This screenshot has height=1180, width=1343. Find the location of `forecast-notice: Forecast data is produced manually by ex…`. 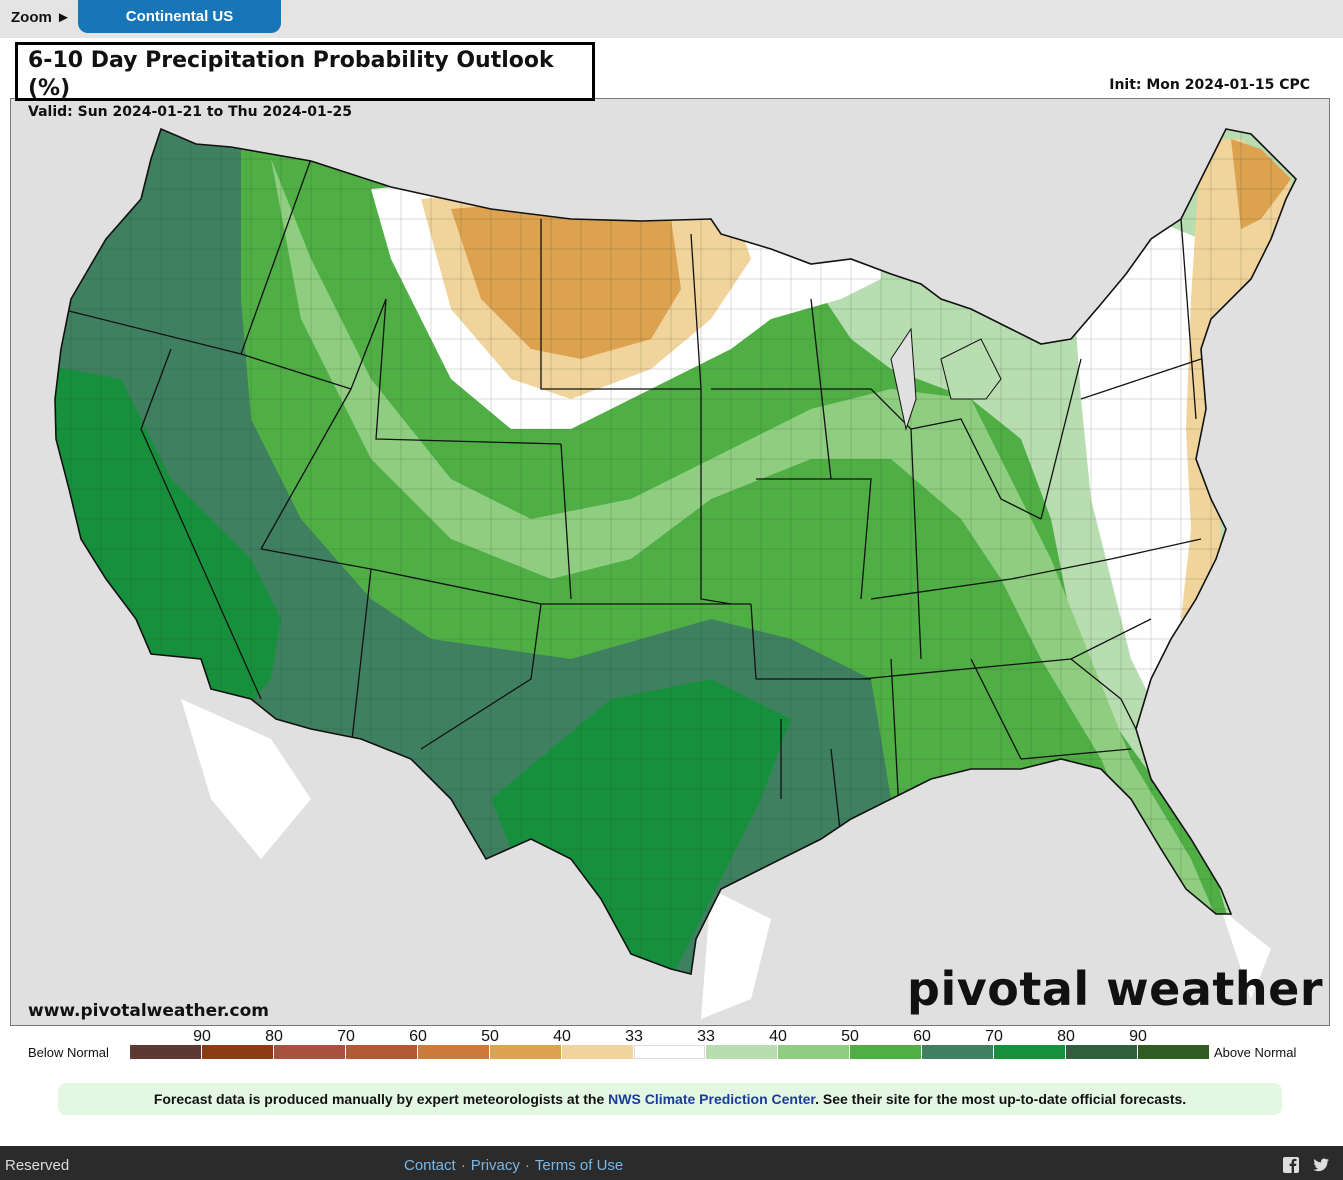

forecast-notice: Forecast data is produced manually by ex… is located at coordinates (670, 1099).